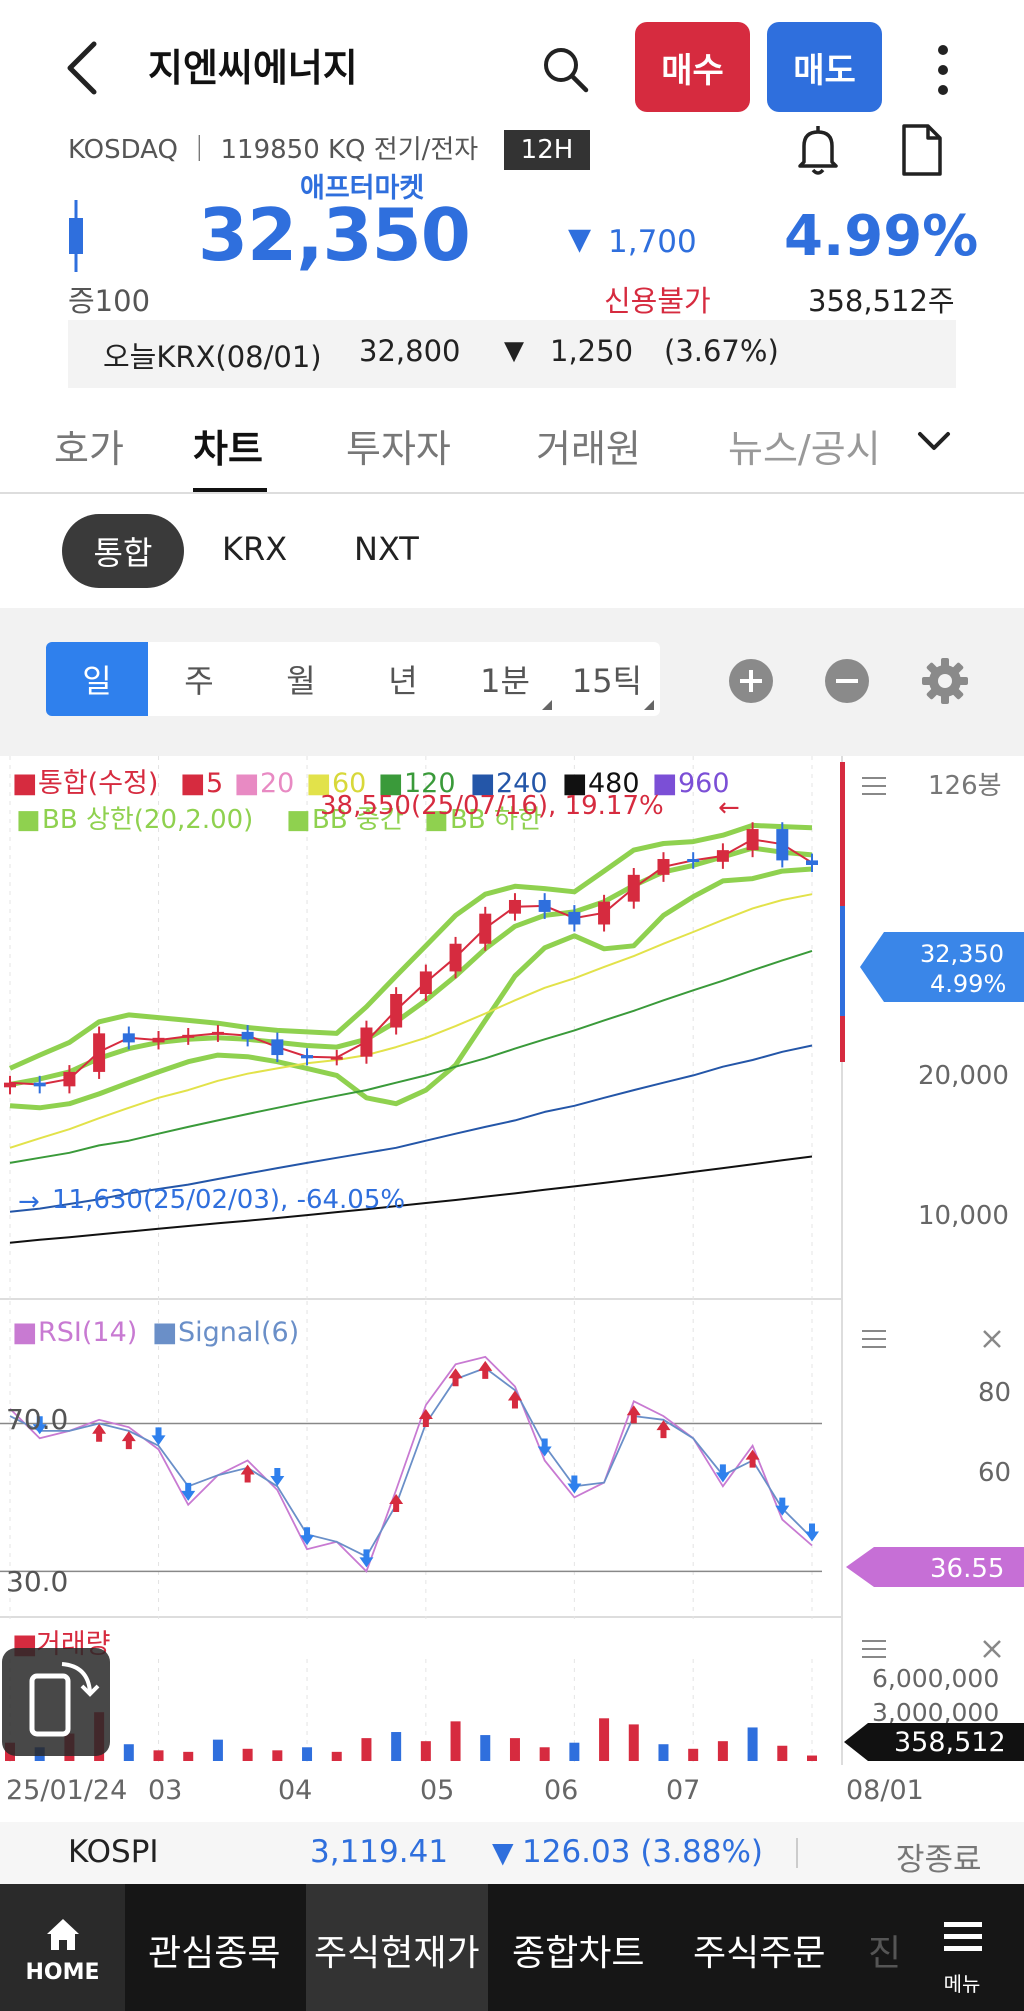 The width and height of the screenshot is (1024, 2011). I want to click on period-day-button: 일, so click(97, 679).